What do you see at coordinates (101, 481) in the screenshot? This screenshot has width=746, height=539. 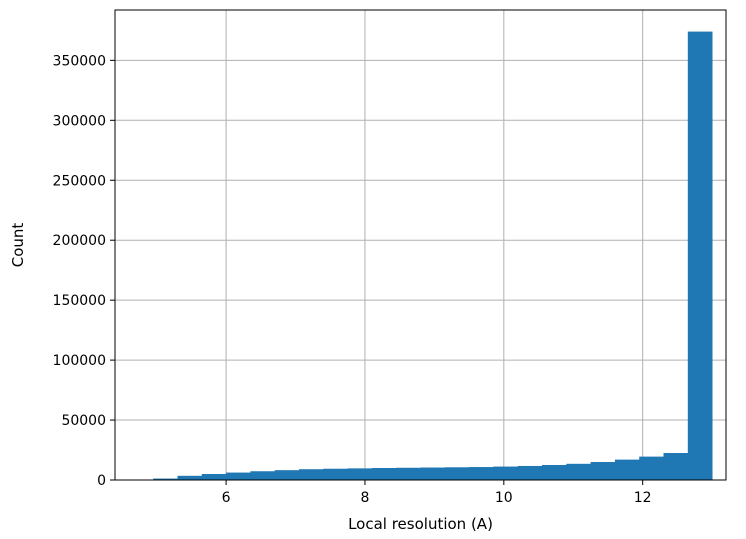 I see `y-tick-label: 0` at bounding box center [101, 481].